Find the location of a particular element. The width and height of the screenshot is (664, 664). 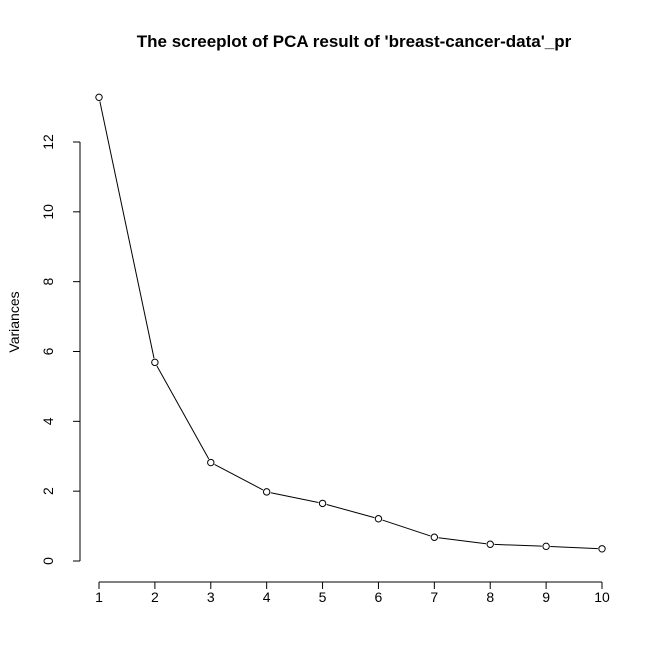

y-axis-label: Variances is located at coordinates (14, 321).